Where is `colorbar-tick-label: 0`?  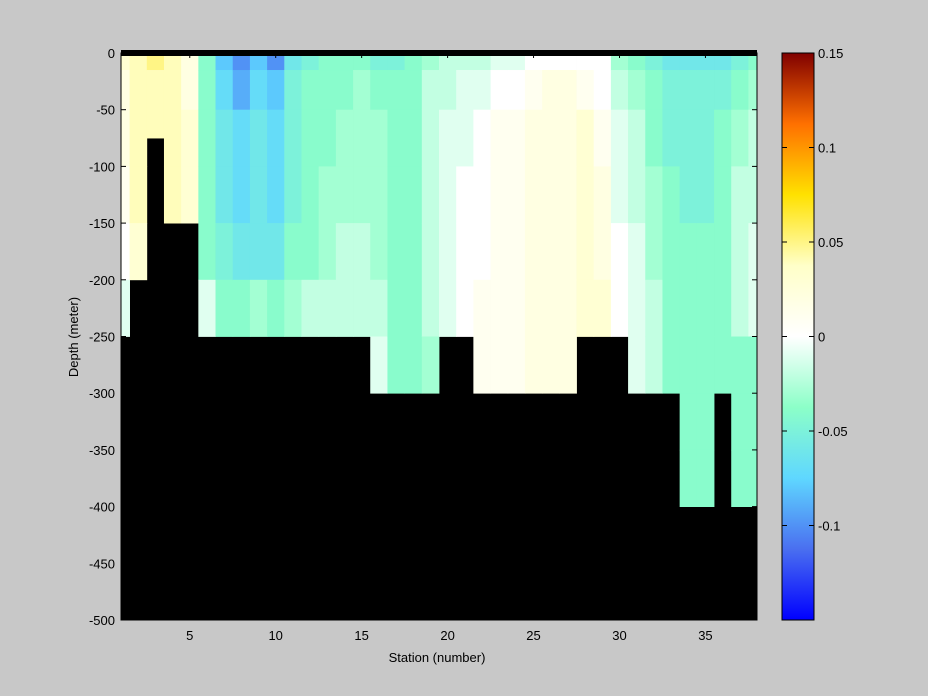
colorbar-tick-label: 0 is located at coordinates (821, 337).